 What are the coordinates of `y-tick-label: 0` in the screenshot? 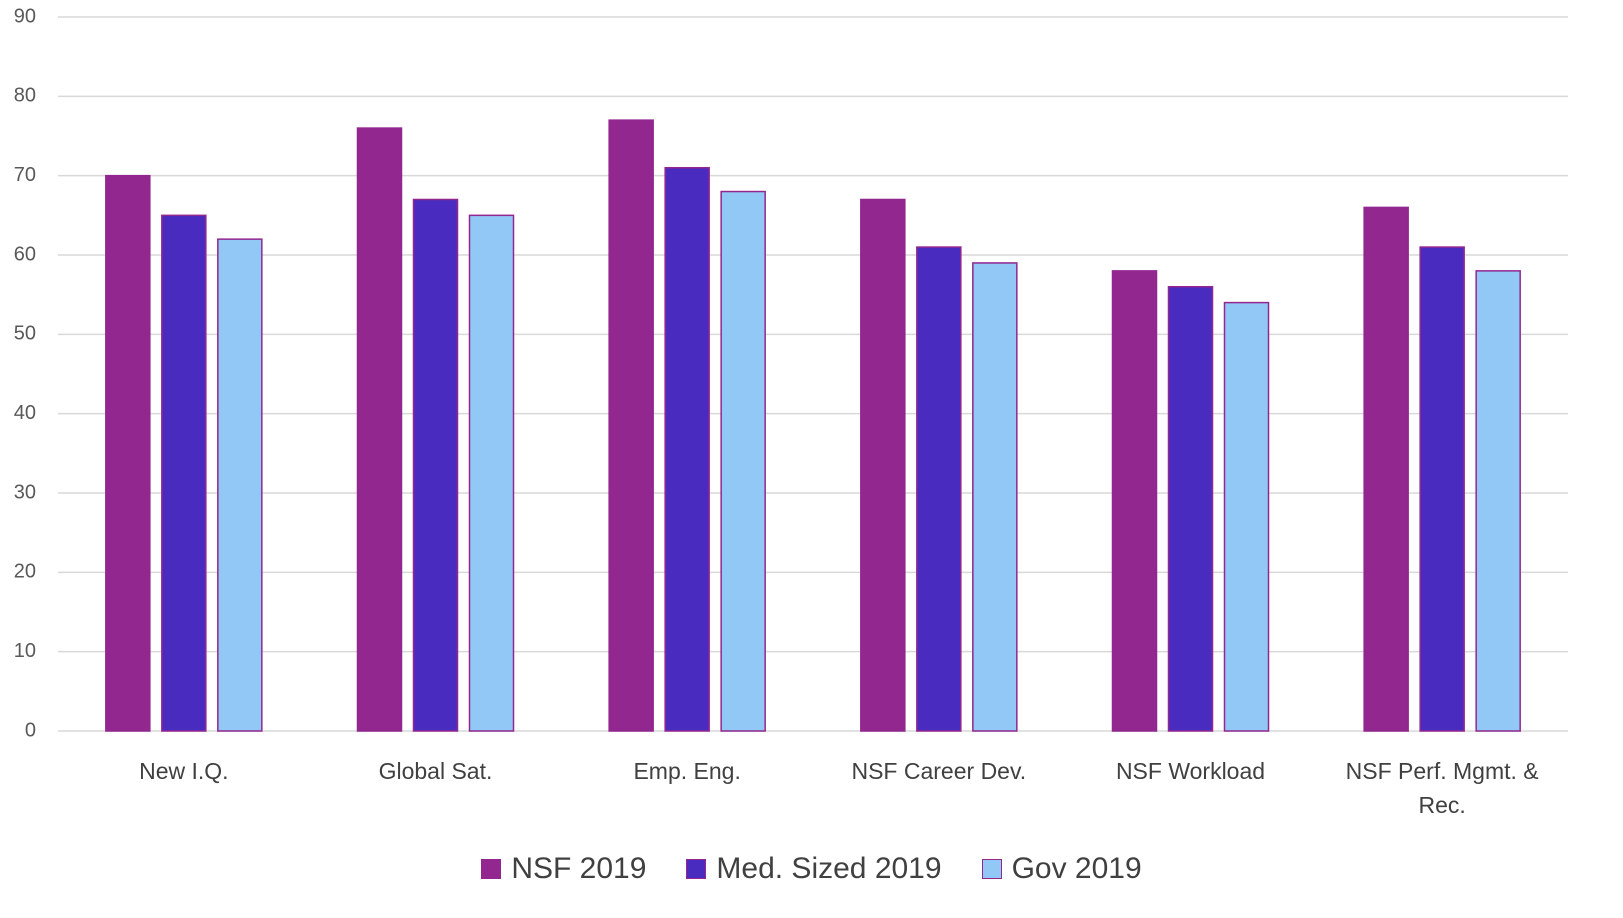 It's located at (30, 730).